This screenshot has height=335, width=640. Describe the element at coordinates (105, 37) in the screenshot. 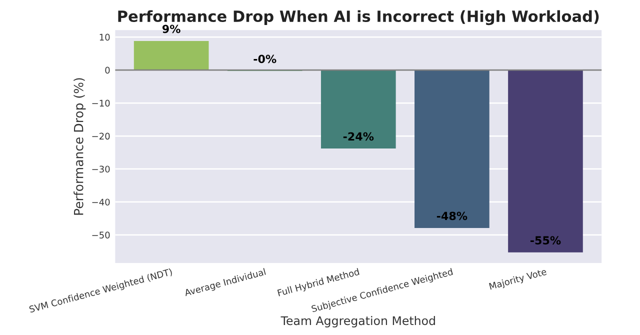

I see `y-tick-label: 10` at that location.